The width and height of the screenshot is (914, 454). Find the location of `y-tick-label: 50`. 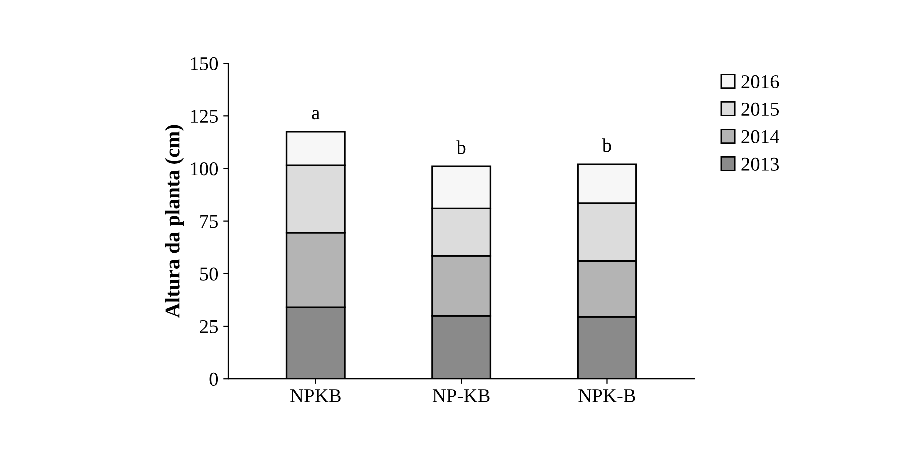

y-tick-label: 50 is located at coordinates (209, 274).